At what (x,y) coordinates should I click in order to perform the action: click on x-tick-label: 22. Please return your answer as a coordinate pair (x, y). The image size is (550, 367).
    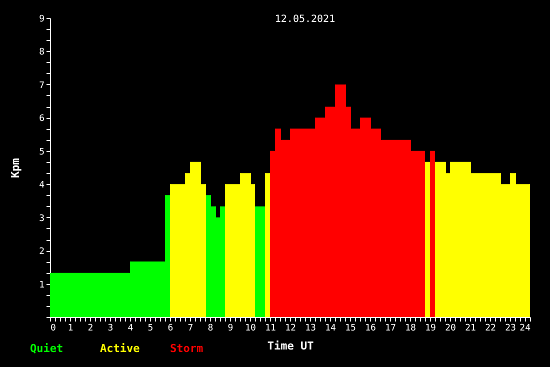
    Looking at the image, I should click on (490, 329).